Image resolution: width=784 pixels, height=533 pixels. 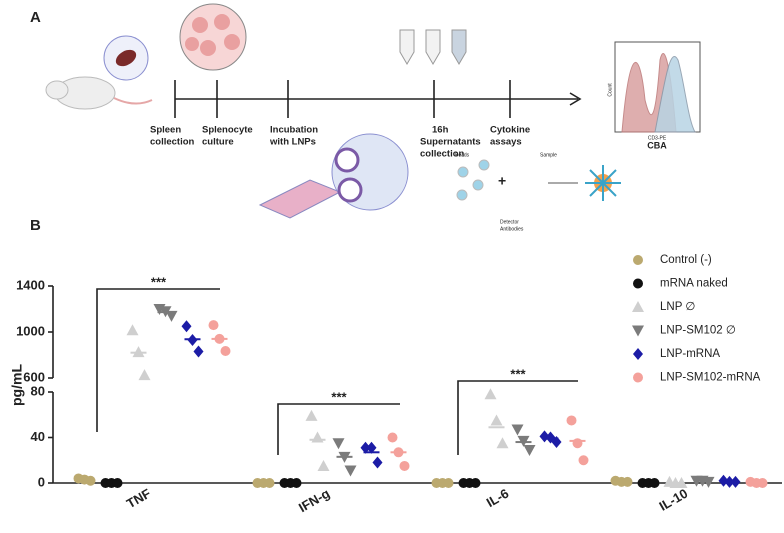 I want to click on timeline-arrow, so click(x=575, y=99).